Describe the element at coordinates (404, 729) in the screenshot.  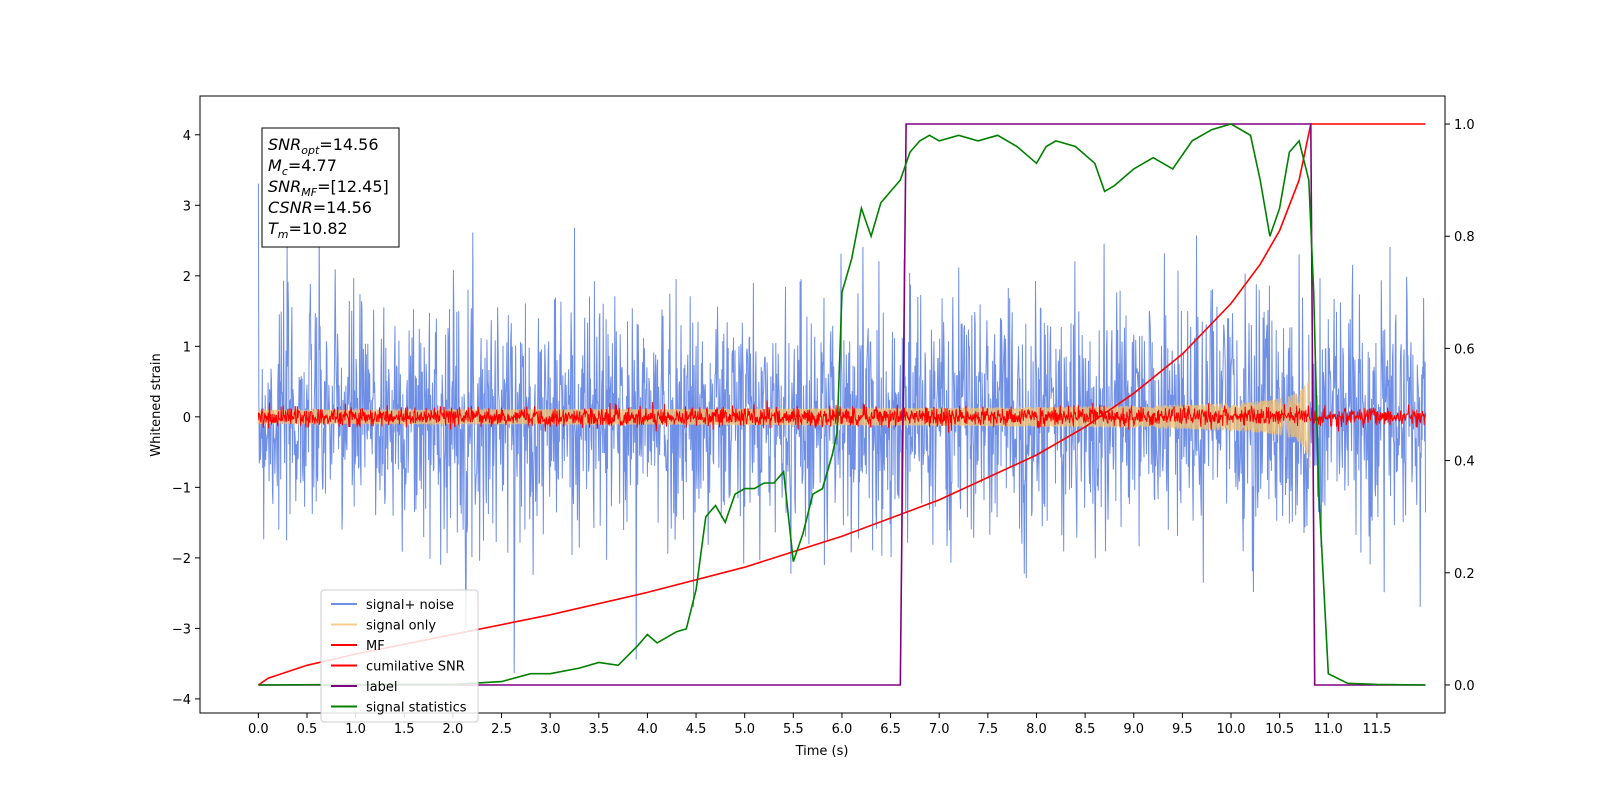
I see `x-tick-label: 1.5` at that location.